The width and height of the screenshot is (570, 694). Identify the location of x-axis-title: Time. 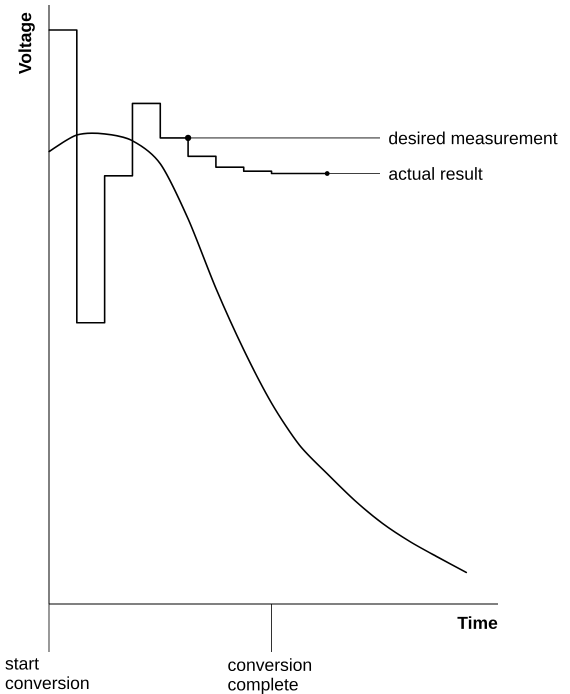
(477, 623).